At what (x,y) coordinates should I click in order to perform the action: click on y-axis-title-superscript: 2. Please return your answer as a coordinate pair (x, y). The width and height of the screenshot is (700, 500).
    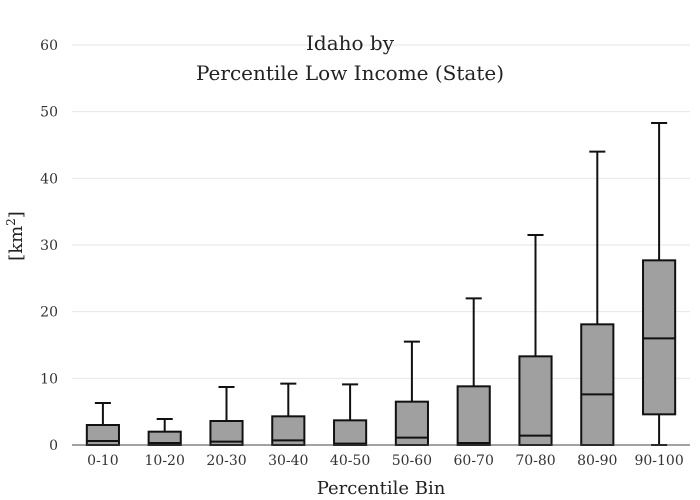
    Looking at the image, I should click on (11, 222).